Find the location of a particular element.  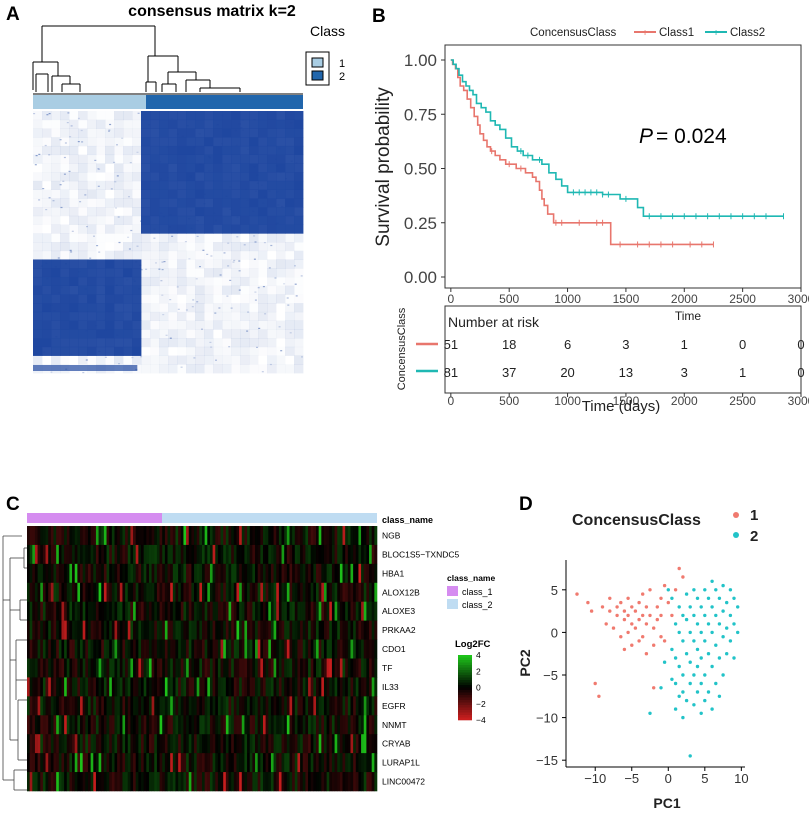

panel-letter-b: B is located at coordinates (379, 16).